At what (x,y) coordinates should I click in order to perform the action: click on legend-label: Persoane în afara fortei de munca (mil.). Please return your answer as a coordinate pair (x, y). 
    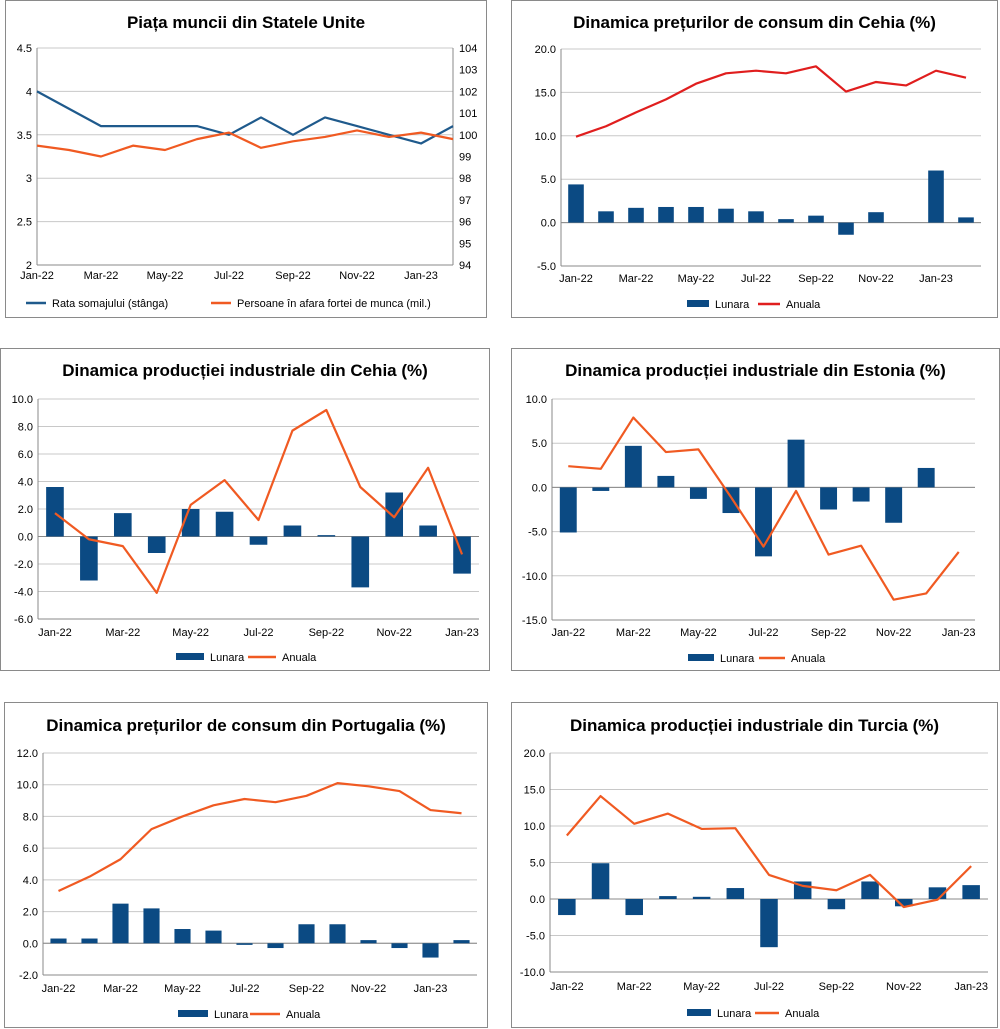
    Looking at the image, I should click on (334, 304).